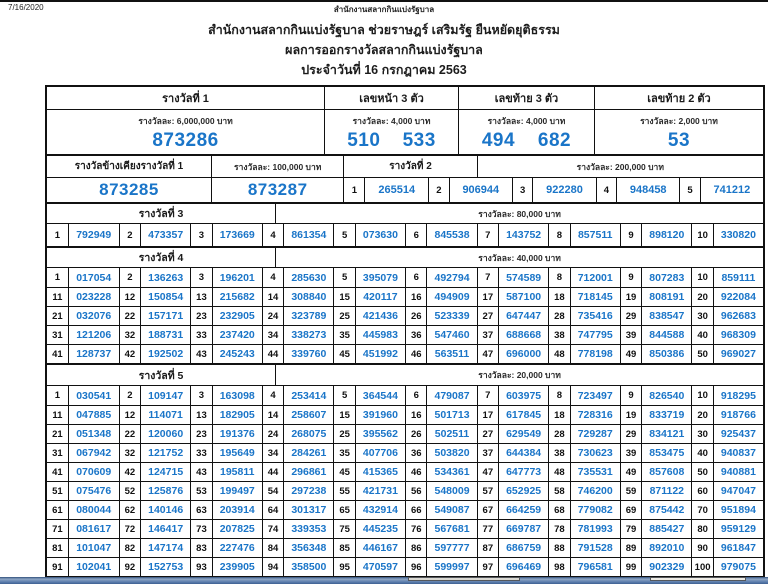  I want to click on prize-entry: 93 239905, so click(226, 567).